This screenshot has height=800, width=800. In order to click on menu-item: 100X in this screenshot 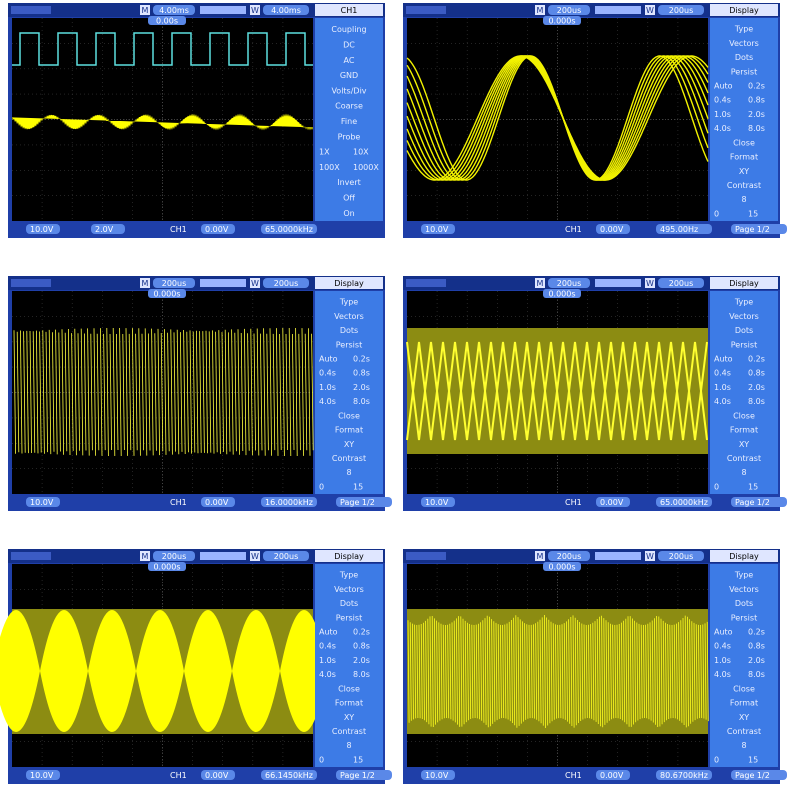, I will do `click(329, 167)`.